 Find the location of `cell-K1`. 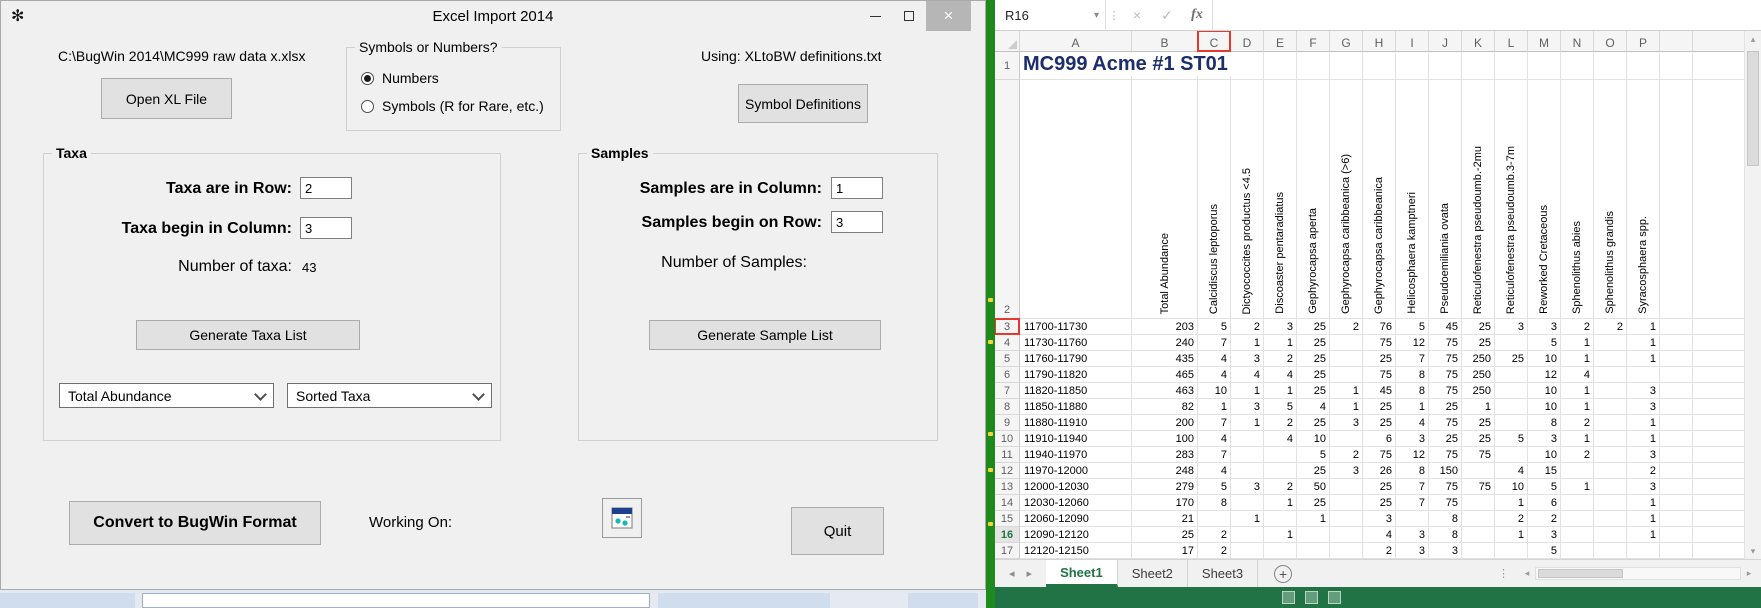

cell-K1 is located at coordinates (1478, 66).